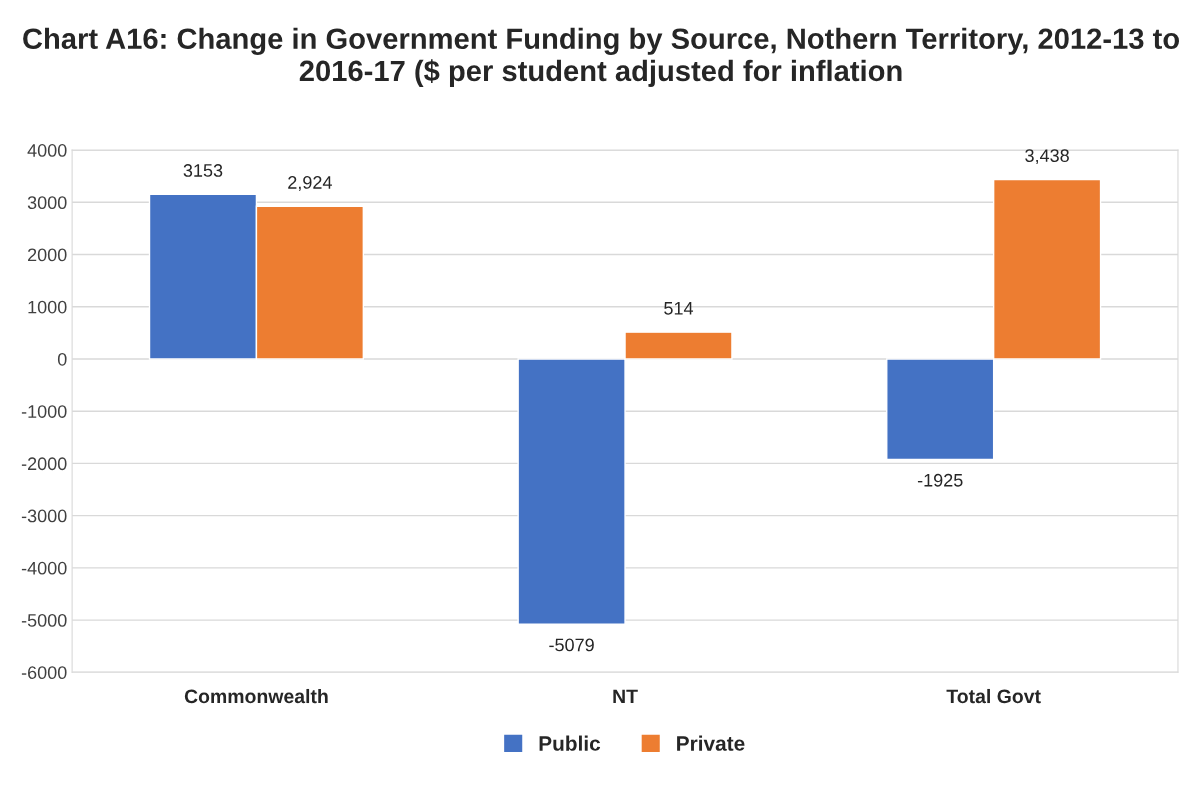 This screenshot has height=790, width=1202. What do you see at coordinates (44, 673) in the screenshot?
I see `y-tick-label: -6000` at bounding box center [44, 673].